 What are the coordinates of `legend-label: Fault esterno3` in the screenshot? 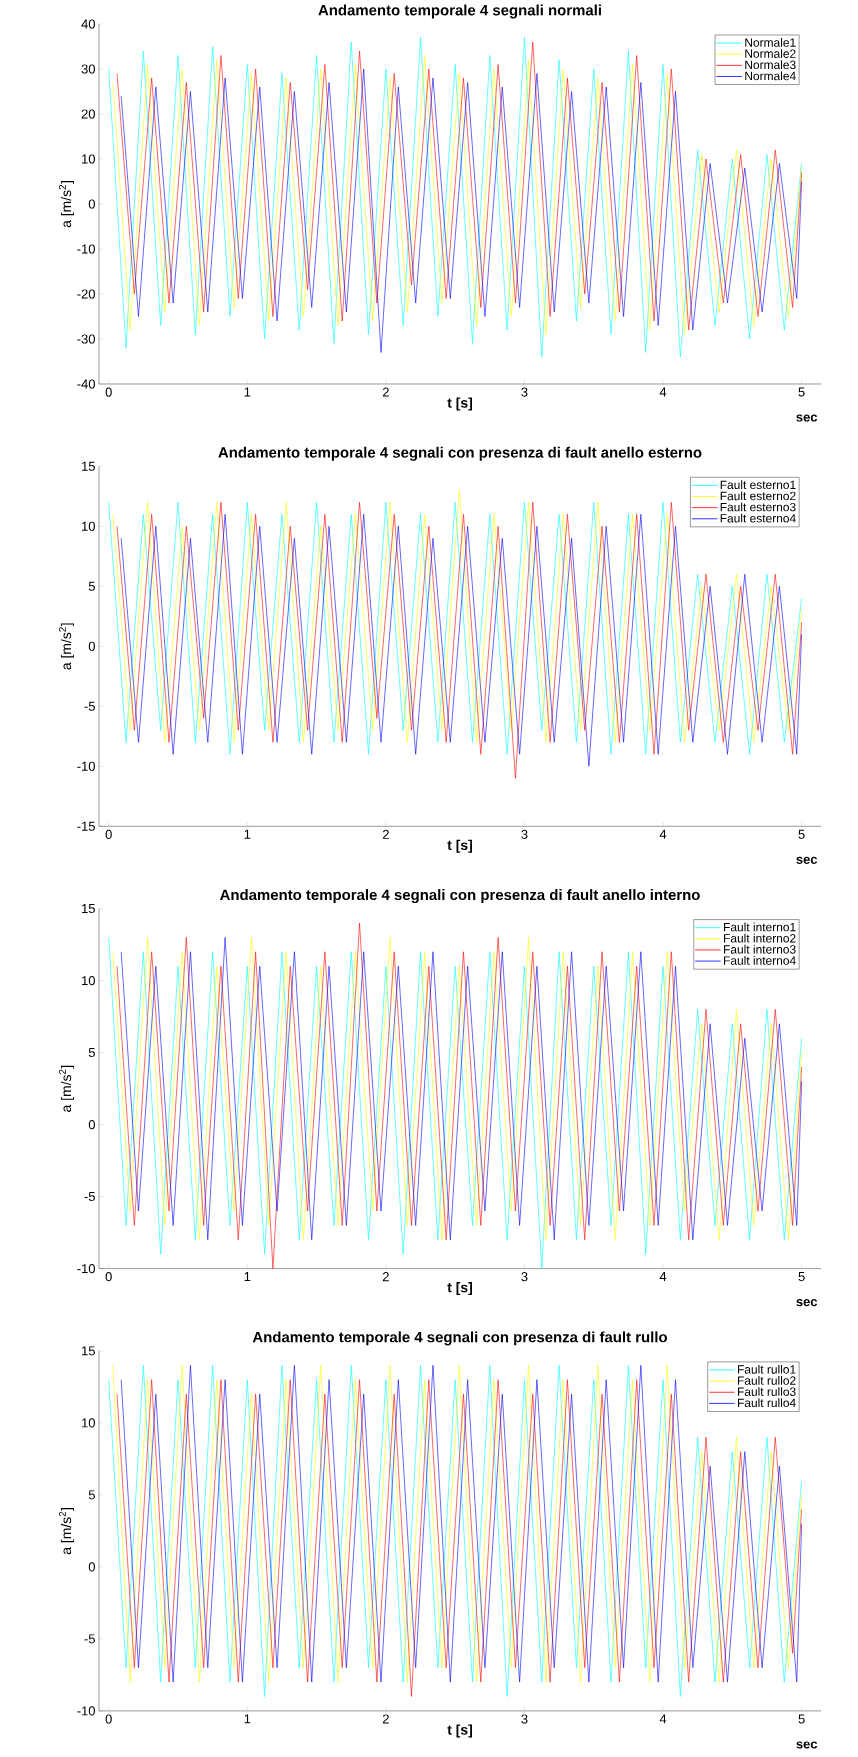 It's located at (758, 507).